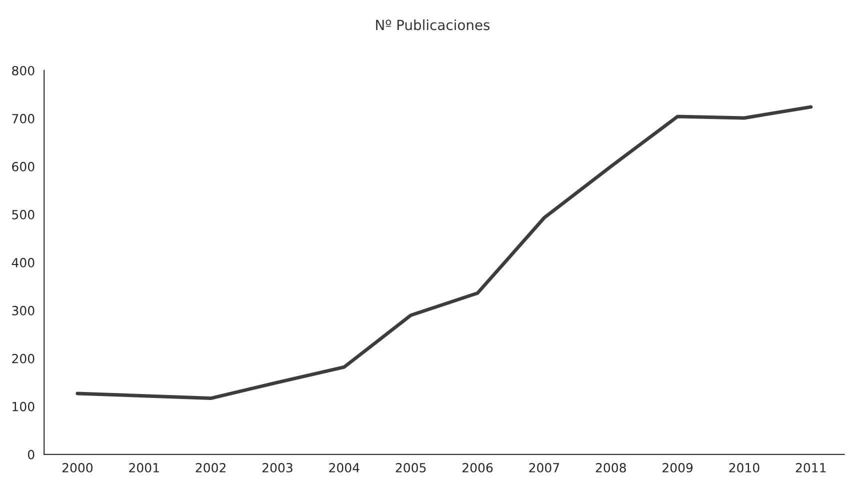 Image resolution: width=865 pixels, height=486 pixels. Describe the element at coordinates (811, 467) in the screenshot. I see `x-tick-label: 2011` at that location.